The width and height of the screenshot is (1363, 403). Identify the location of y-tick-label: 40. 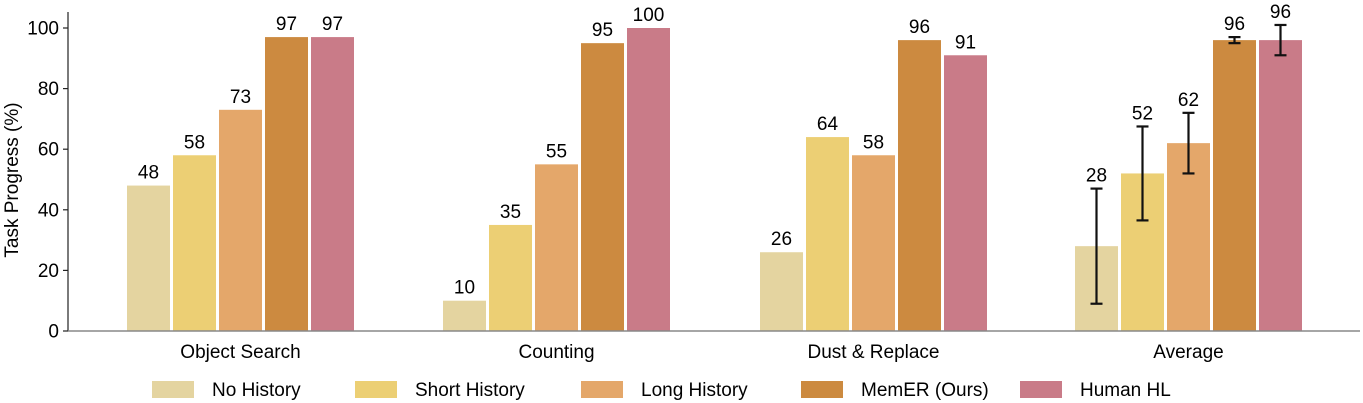
(48, 210).